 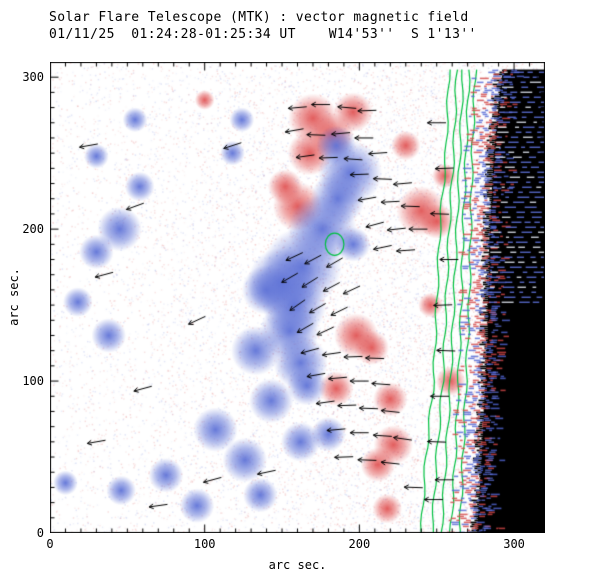 What do you see at coordinates (297, 565) in the screenshot?
I see `x-axis-label: arc sec.` at bounding box center [297, 565].